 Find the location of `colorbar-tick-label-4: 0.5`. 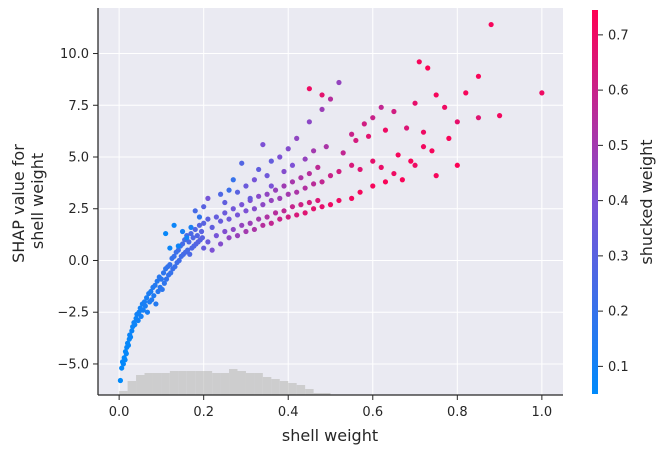

colorbar-tick-label-4: 0.5 is located at coordinates (618, 146).